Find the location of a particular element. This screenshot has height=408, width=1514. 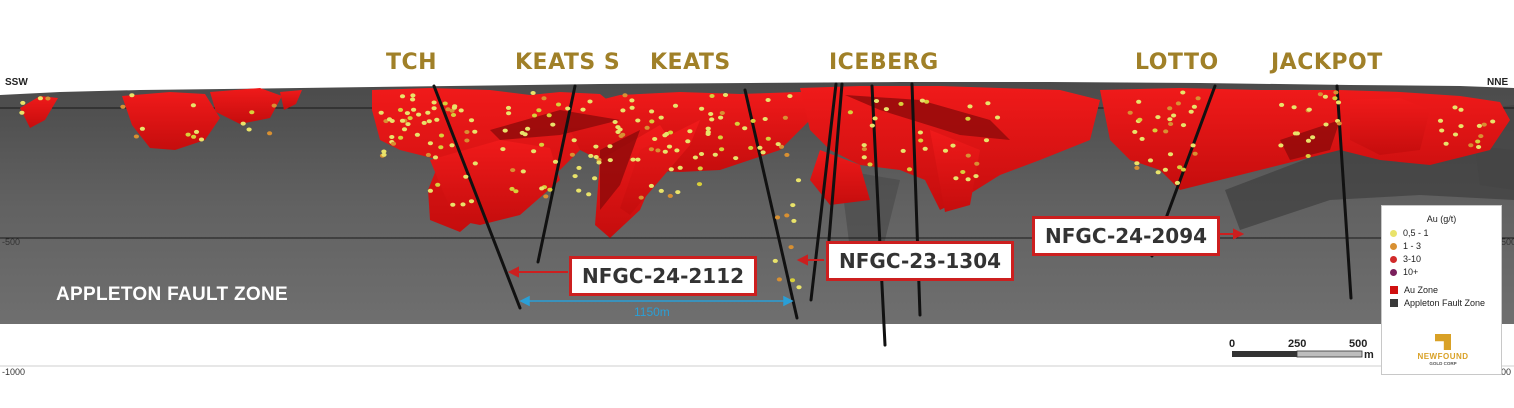

legend-item-label: 3-10 is located at coordinates (1412, 259).